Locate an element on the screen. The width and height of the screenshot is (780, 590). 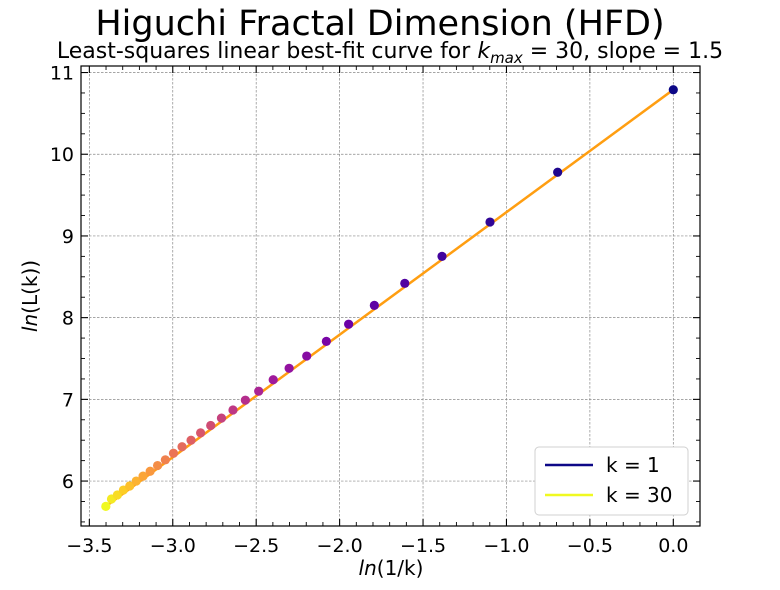
y-tick-label: 11 is located at coordinates (62, 74).